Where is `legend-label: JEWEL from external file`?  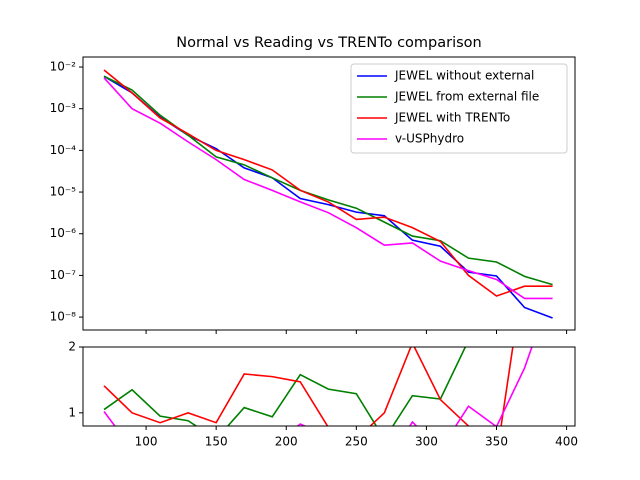
legend-label: JEWEL from external file is located at coordinates (466, 97).